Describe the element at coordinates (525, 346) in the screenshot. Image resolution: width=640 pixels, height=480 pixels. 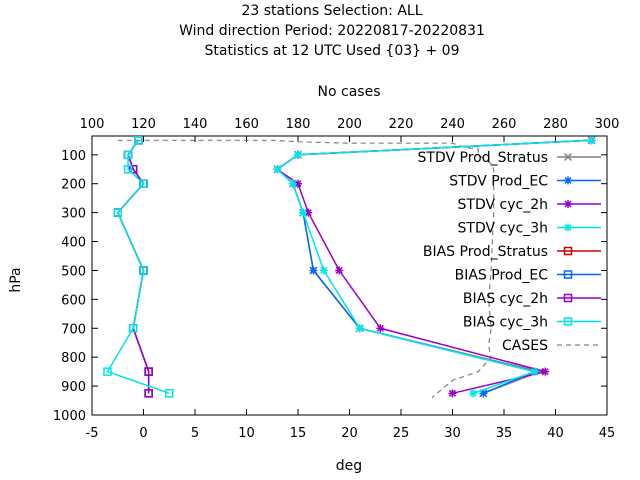
I see `legend-label: CASES` at that location.